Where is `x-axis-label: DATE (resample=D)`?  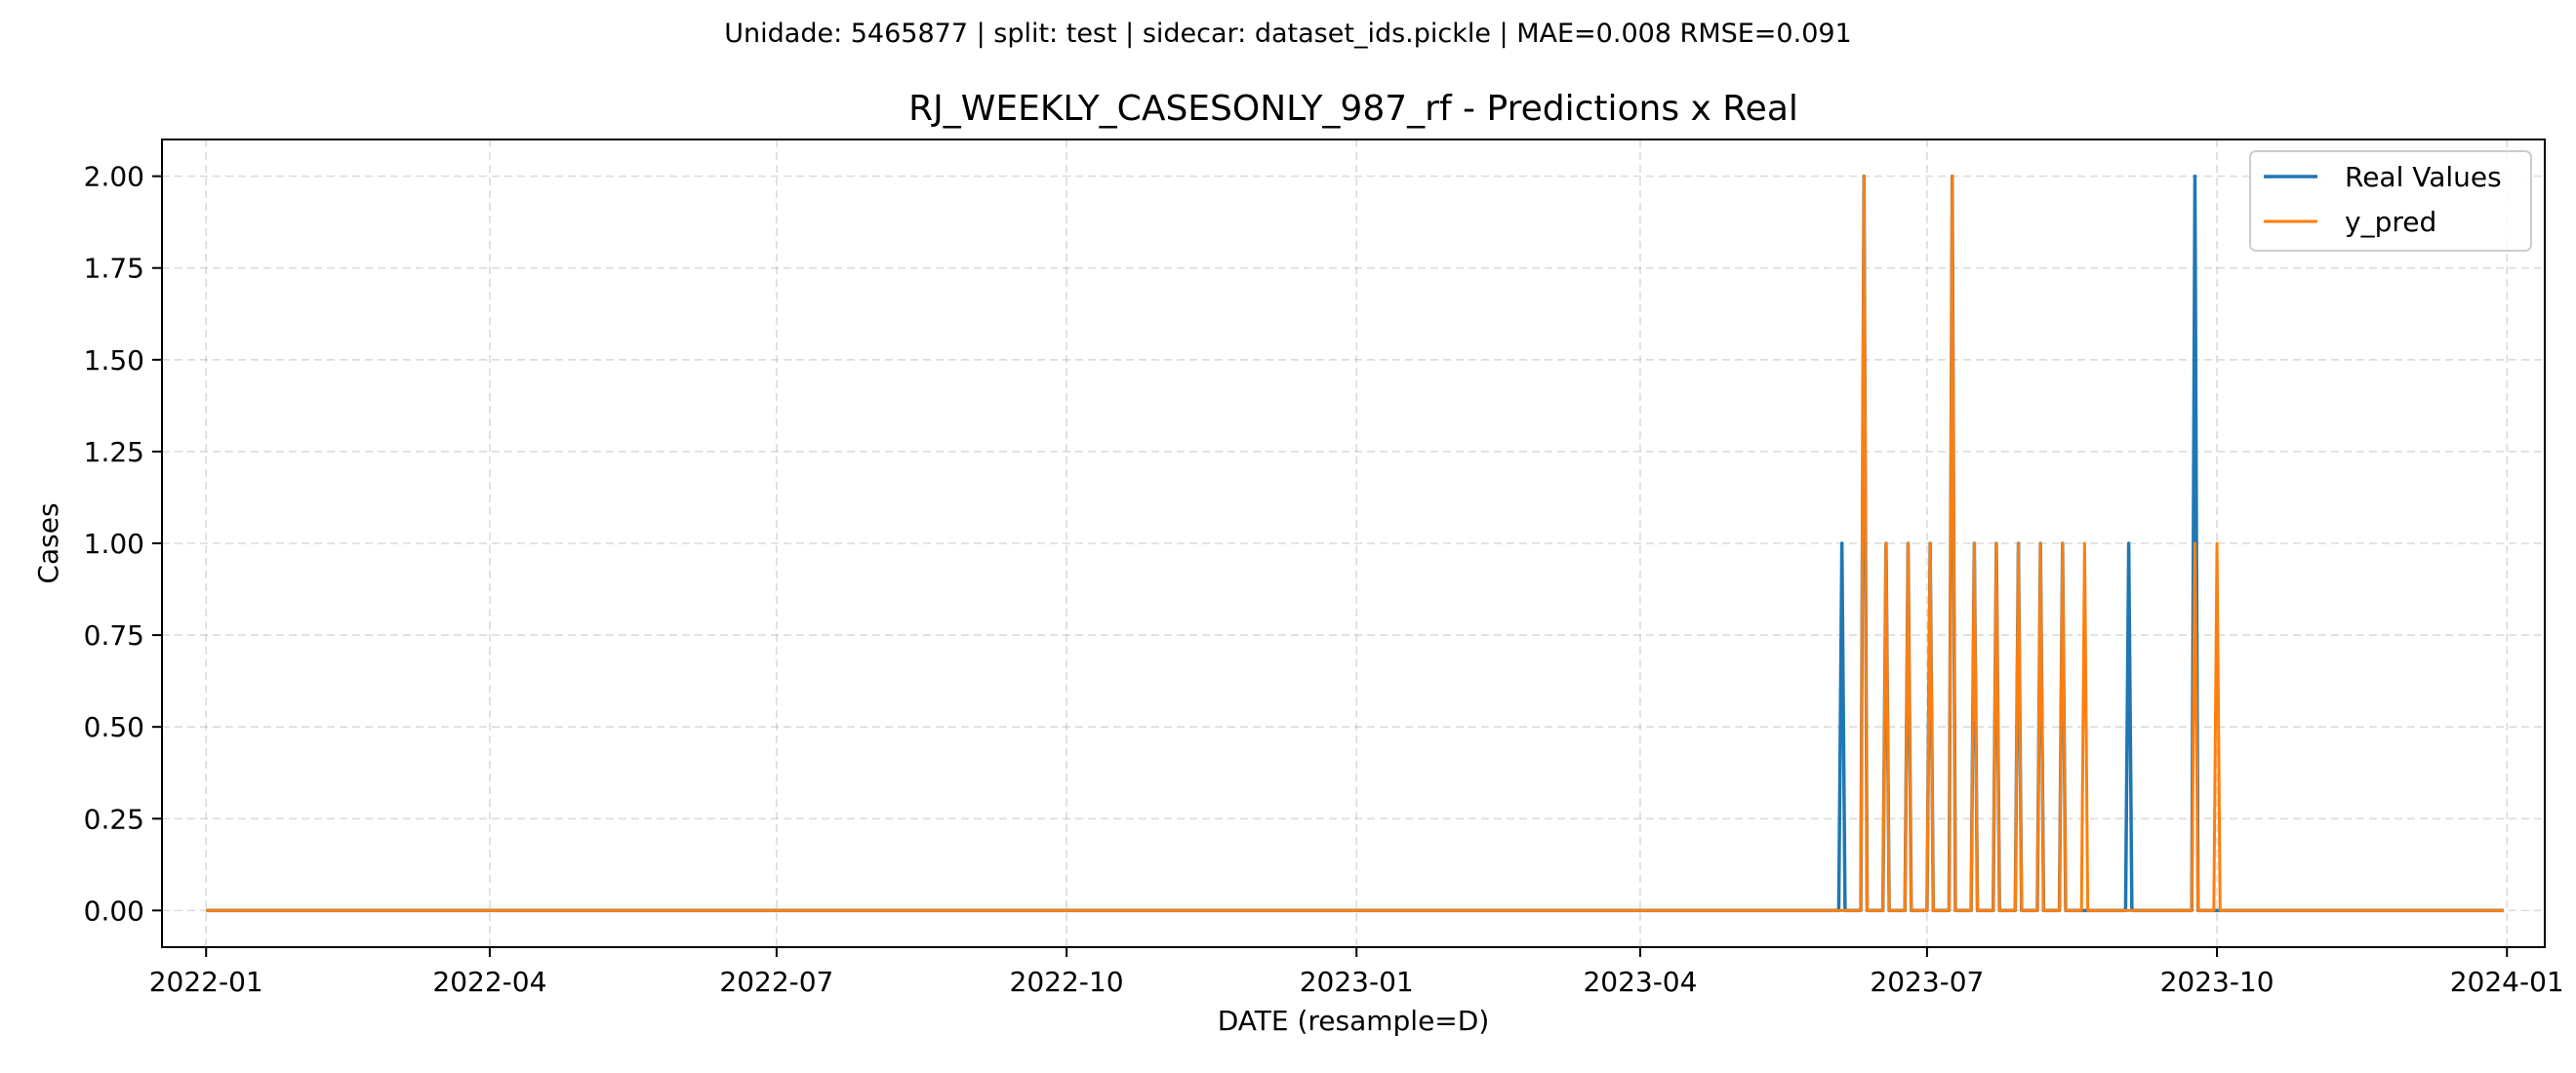 x-axis-label: DATE (resample=D) is located at coordinates (1354, 1021).